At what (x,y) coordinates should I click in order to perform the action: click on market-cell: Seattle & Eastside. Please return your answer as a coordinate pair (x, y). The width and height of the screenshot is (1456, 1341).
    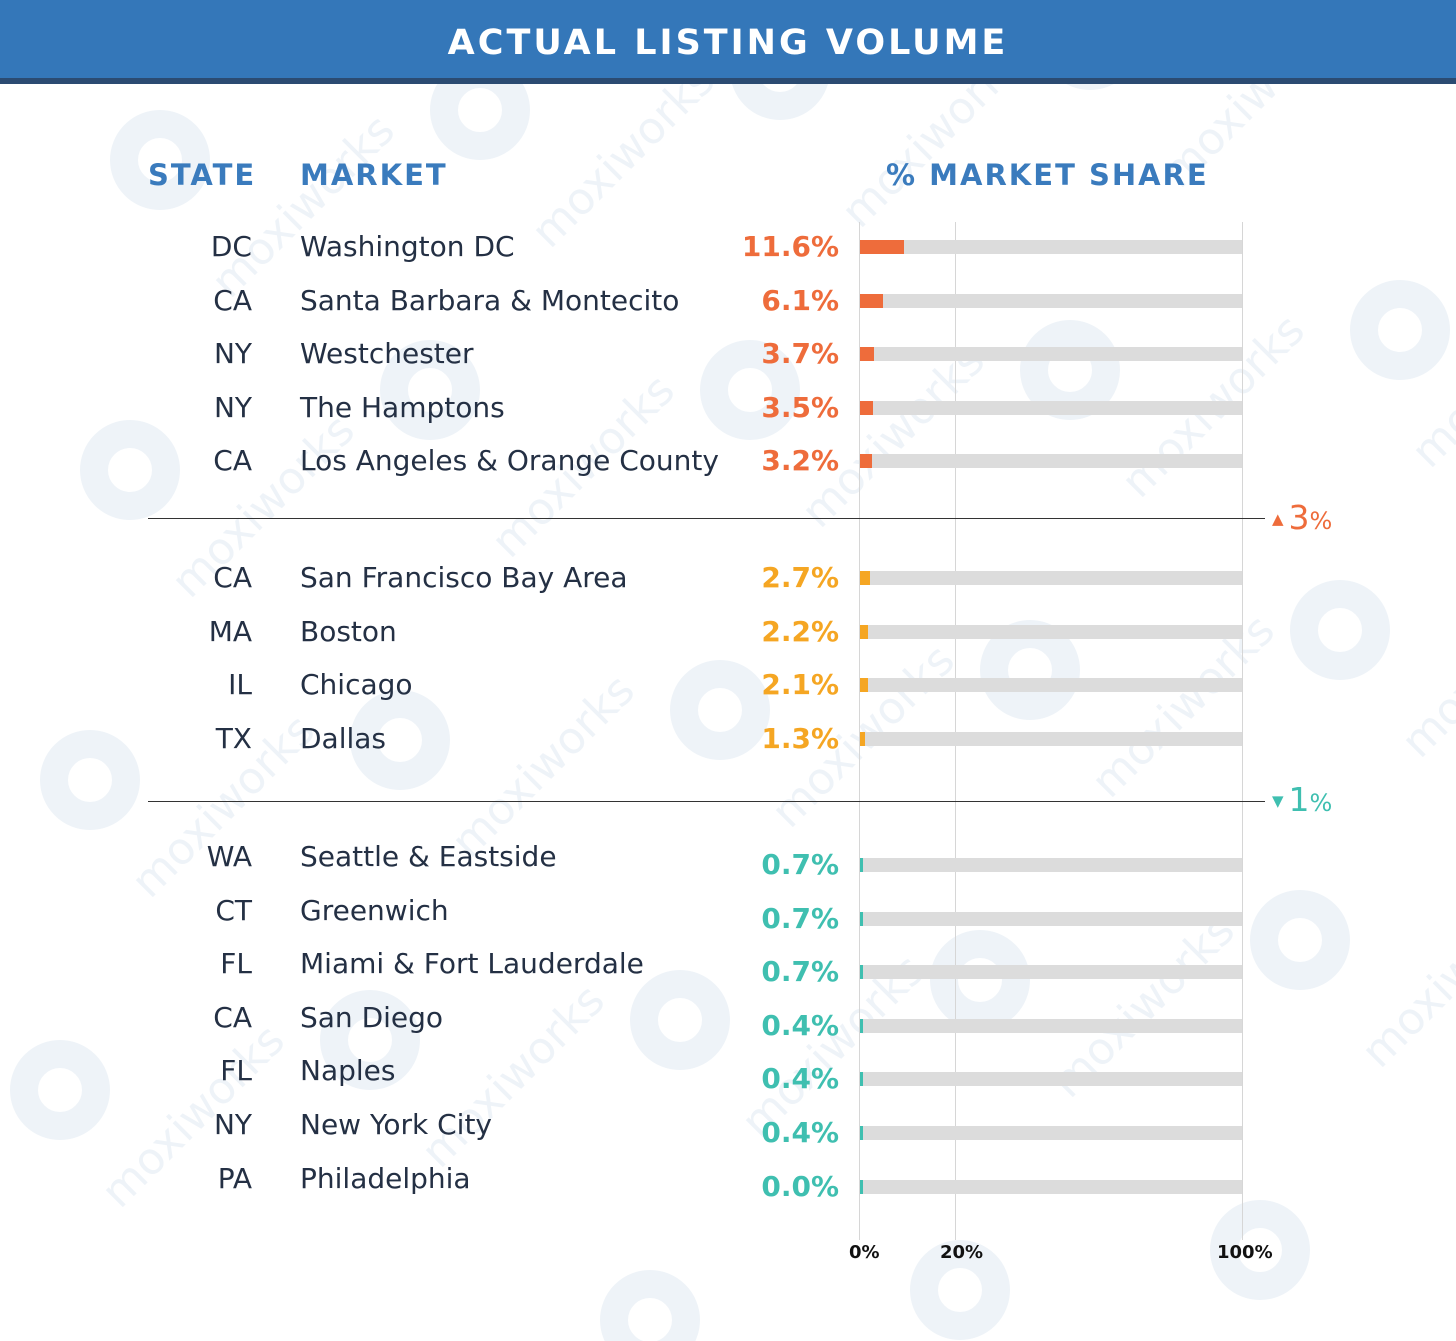
    Looking at the image, I should click on (428, 856).